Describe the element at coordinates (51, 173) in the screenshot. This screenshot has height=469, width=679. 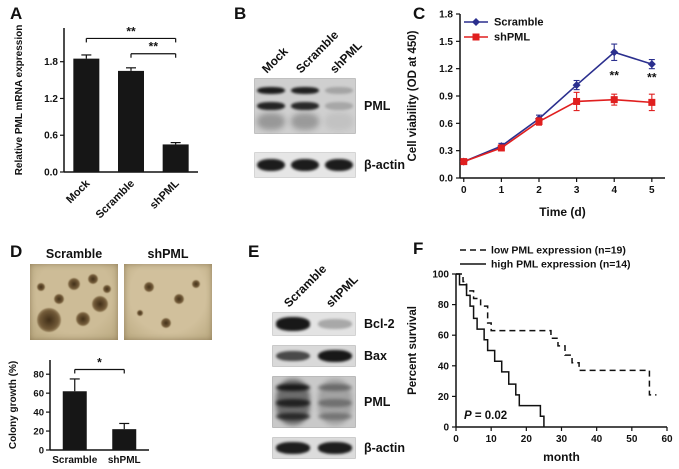
I see `svg-text: 0.0` at that location.